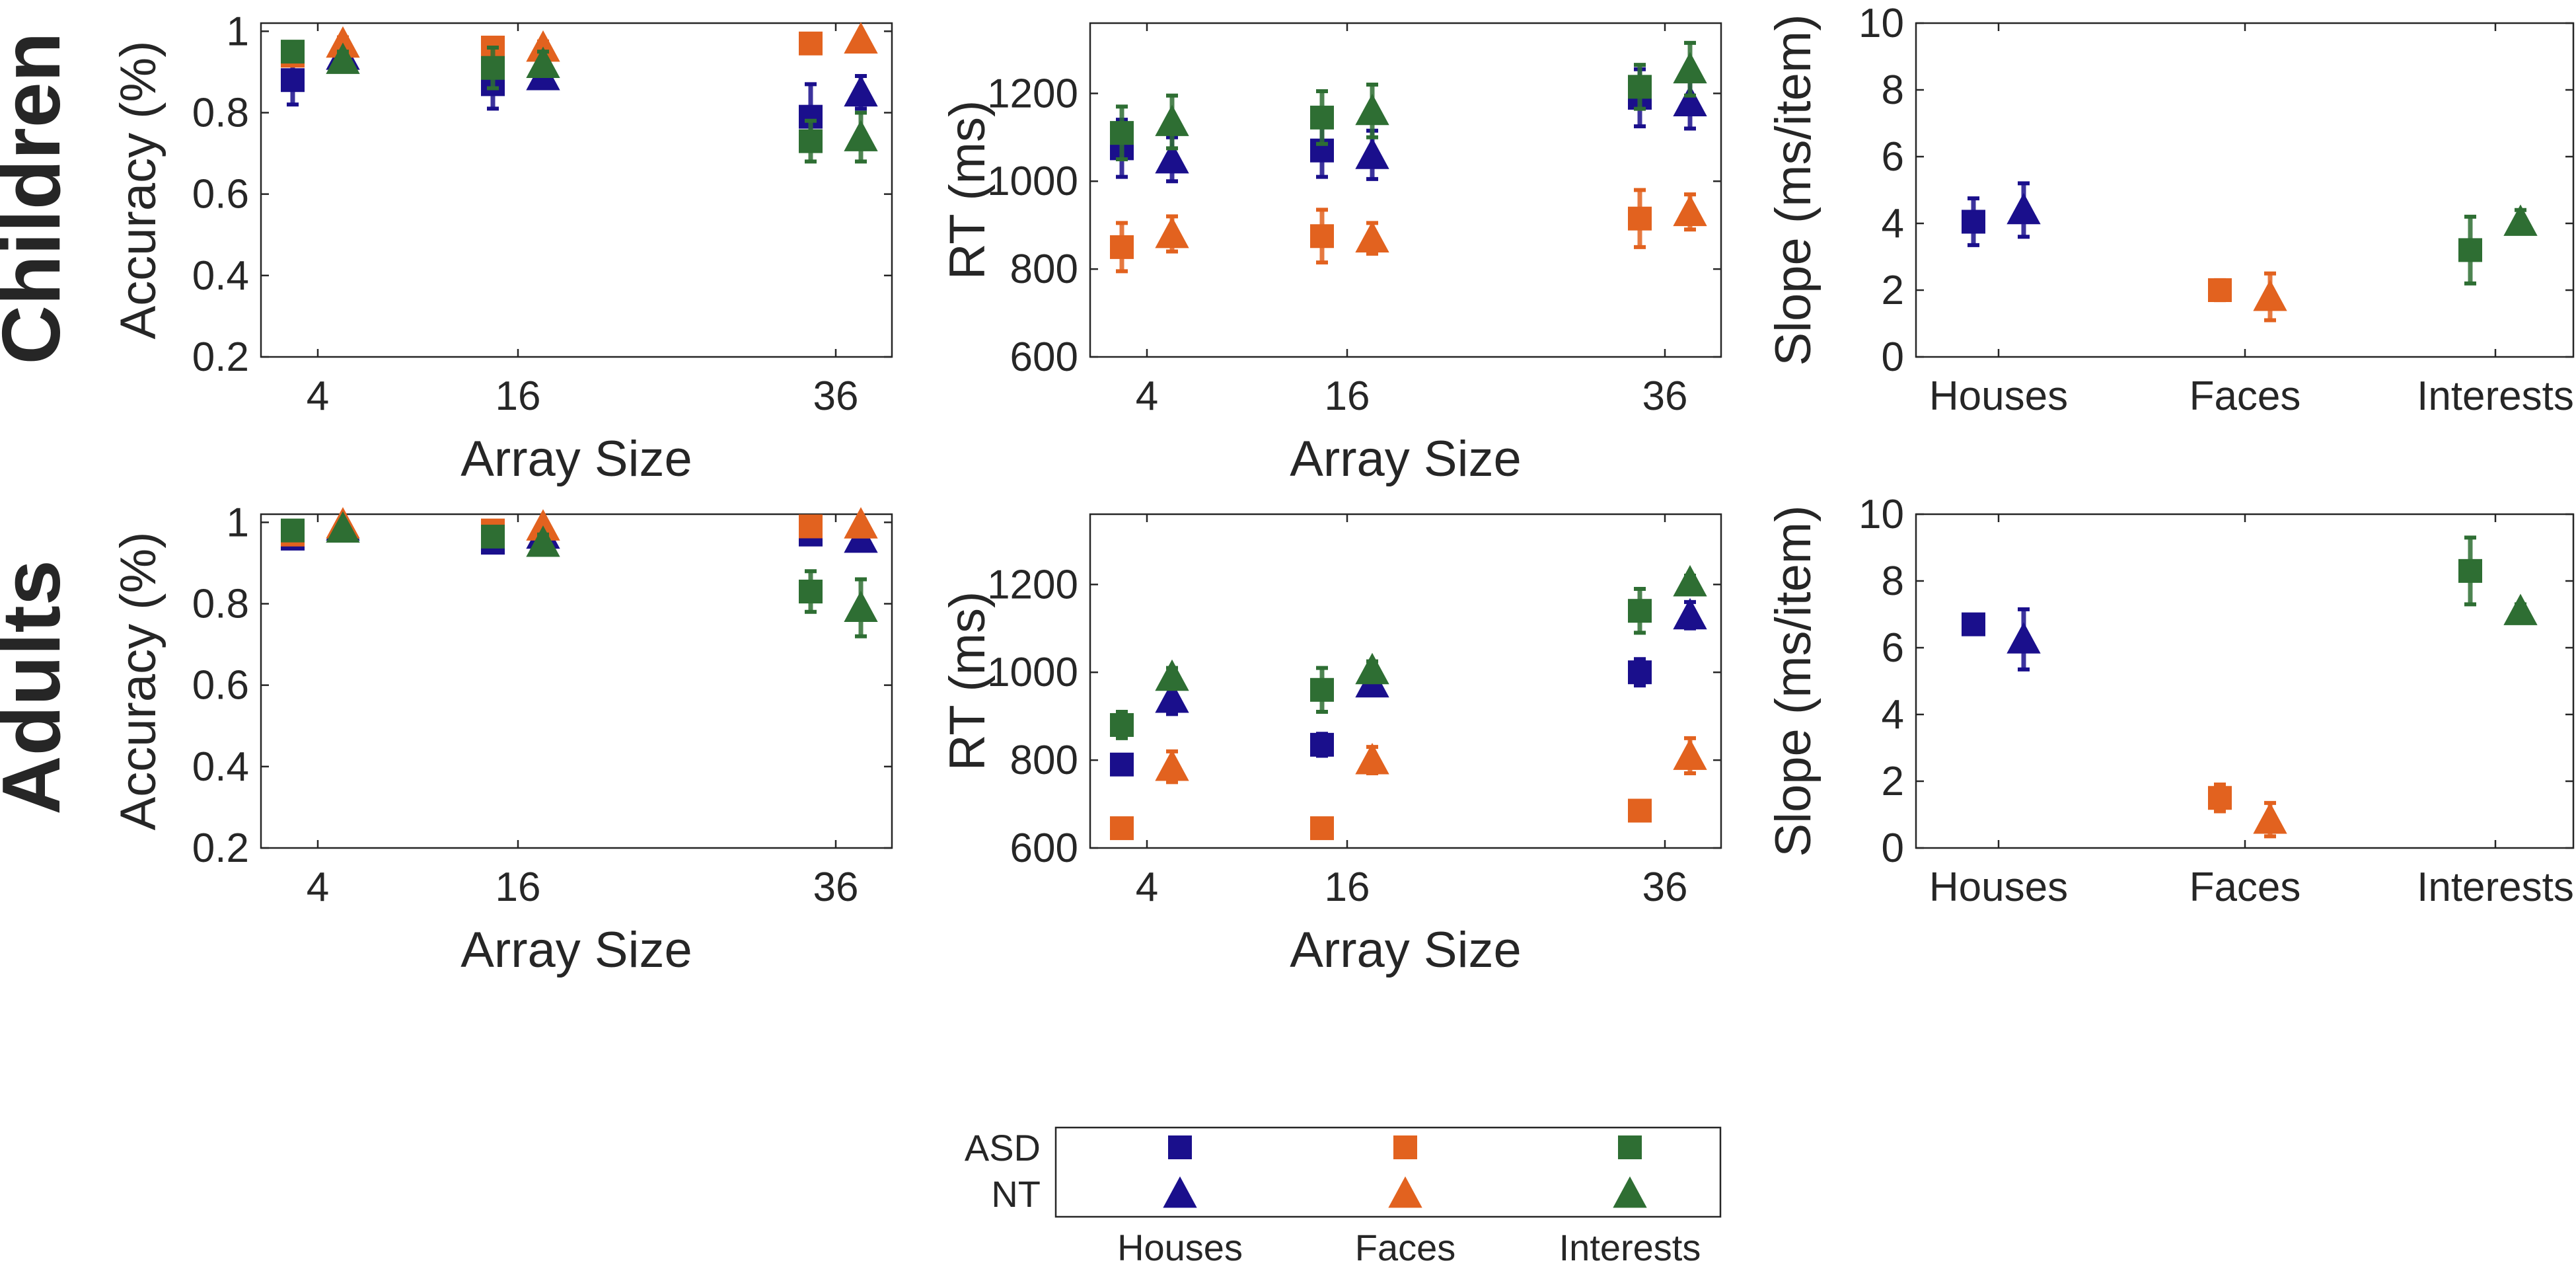  What do you see at coordinates (1893, 157) in the screenshot?
I see `y-tick-label: 6` at bounding box center [1893, 157].